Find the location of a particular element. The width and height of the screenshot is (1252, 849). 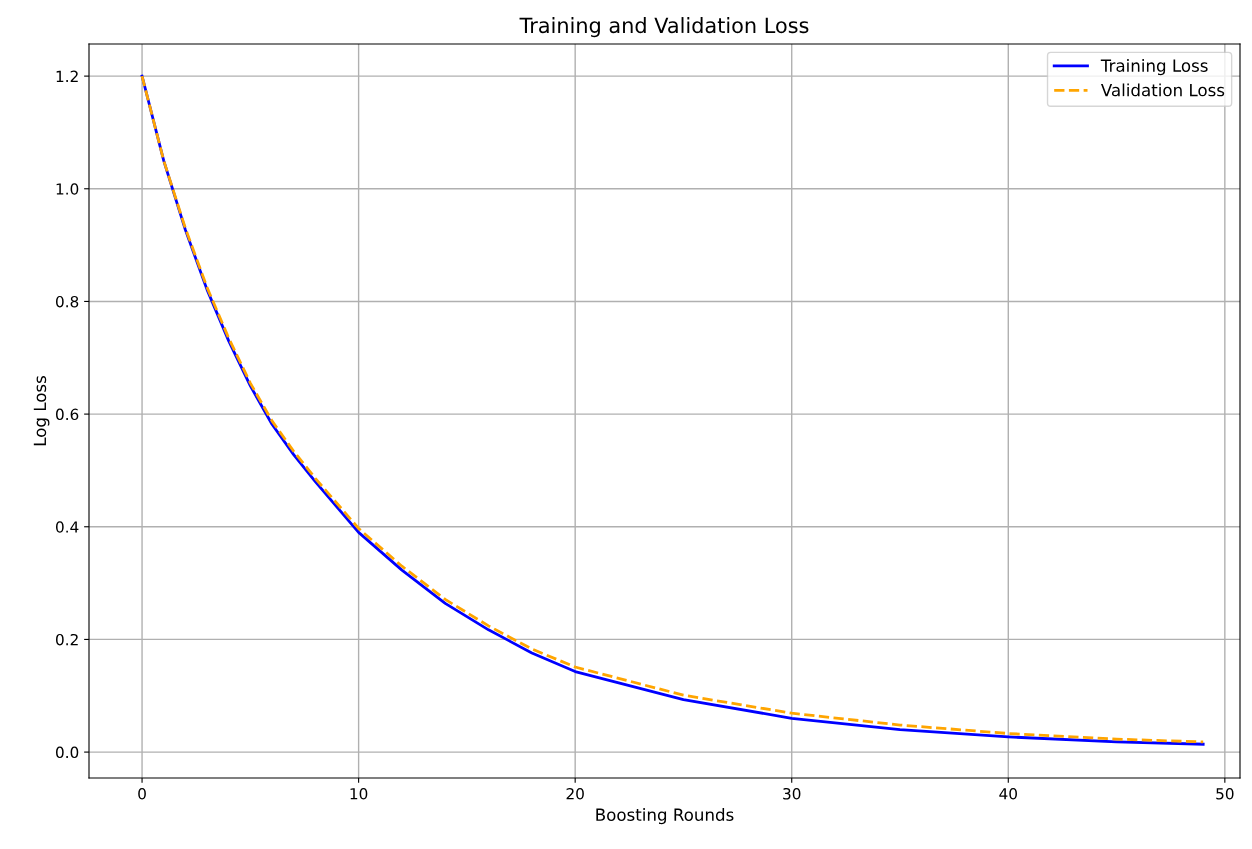

x-tick-label: 0 is located at coordinates (142, 793).